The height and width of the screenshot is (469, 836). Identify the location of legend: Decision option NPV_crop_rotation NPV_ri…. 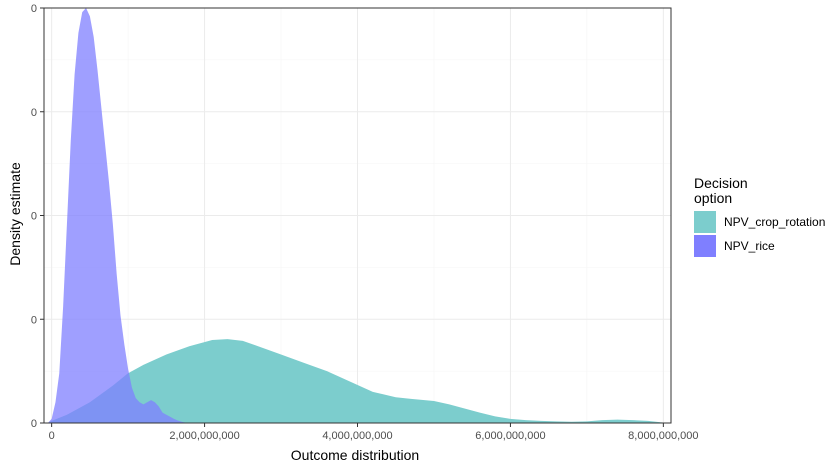
(759, 216).